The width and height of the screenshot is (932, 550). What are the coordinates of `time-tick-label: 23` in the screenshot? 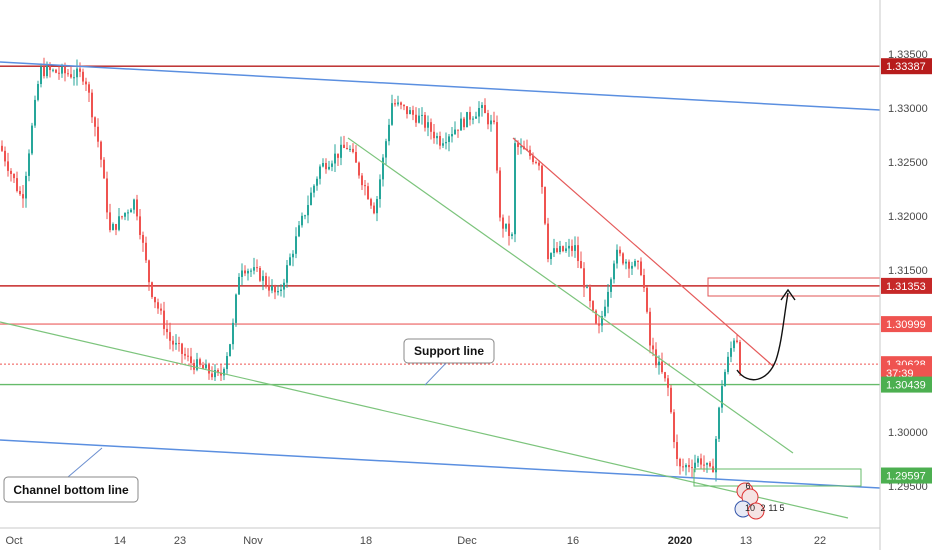 It's located at (180, 541).